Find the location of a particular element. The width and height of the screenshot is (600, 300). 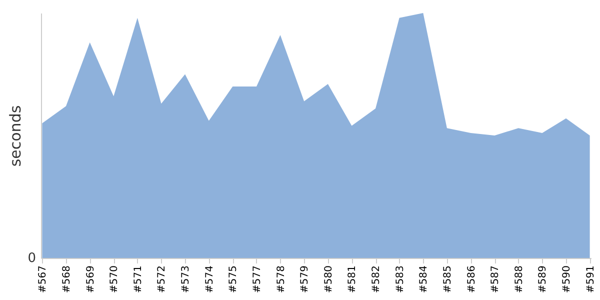

text: 0 is located at coordinates (32, 258).